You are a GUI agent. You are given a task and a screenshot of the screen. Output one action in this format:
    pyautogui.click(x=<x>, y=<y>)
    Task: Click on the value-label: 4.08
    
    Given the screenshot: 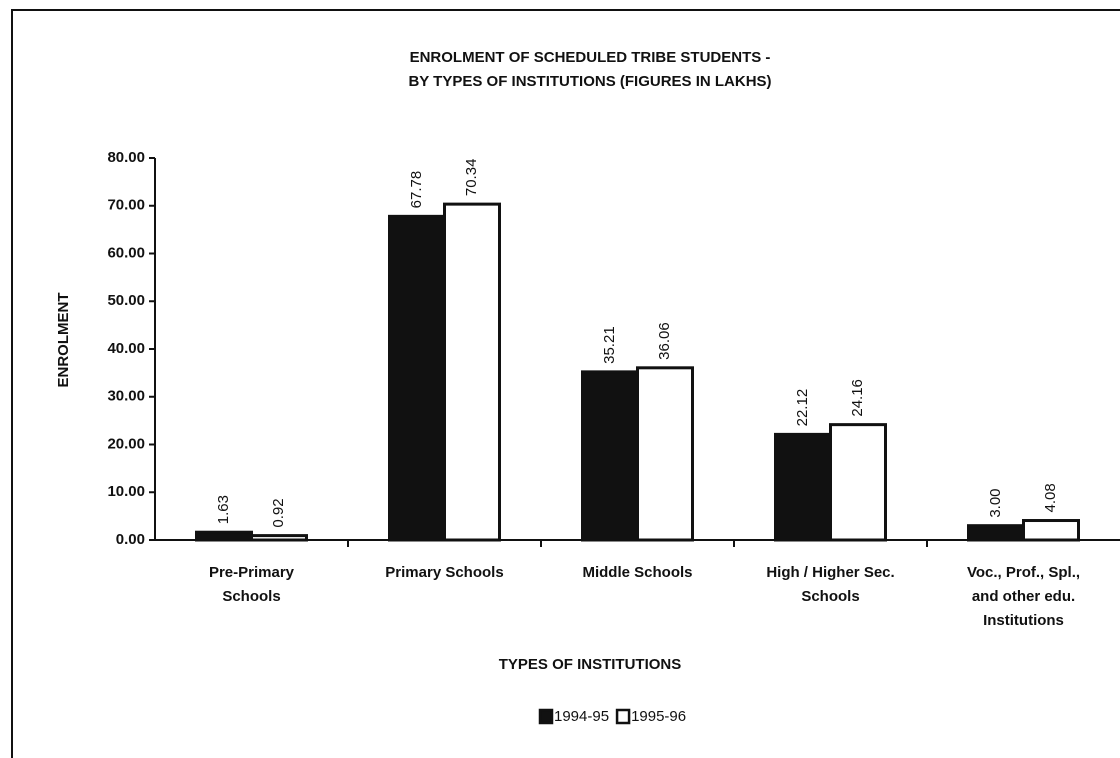 What is the action you would take?
    pyautogui.click(x=1050, y=497)
    